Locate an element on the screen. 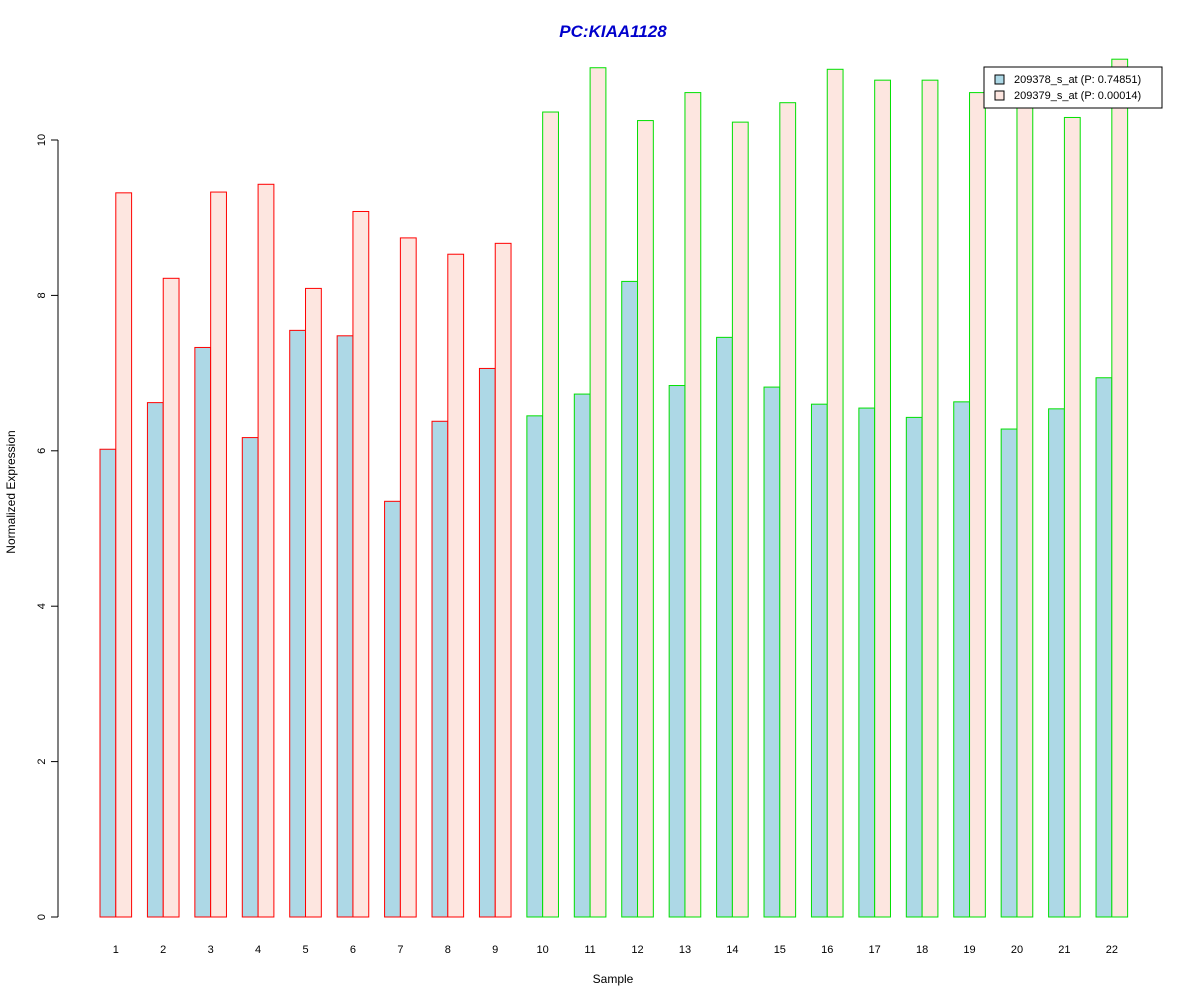 The image size is (1200, 1000). x-tick-label: 16 is located at coordinates (827, 950).